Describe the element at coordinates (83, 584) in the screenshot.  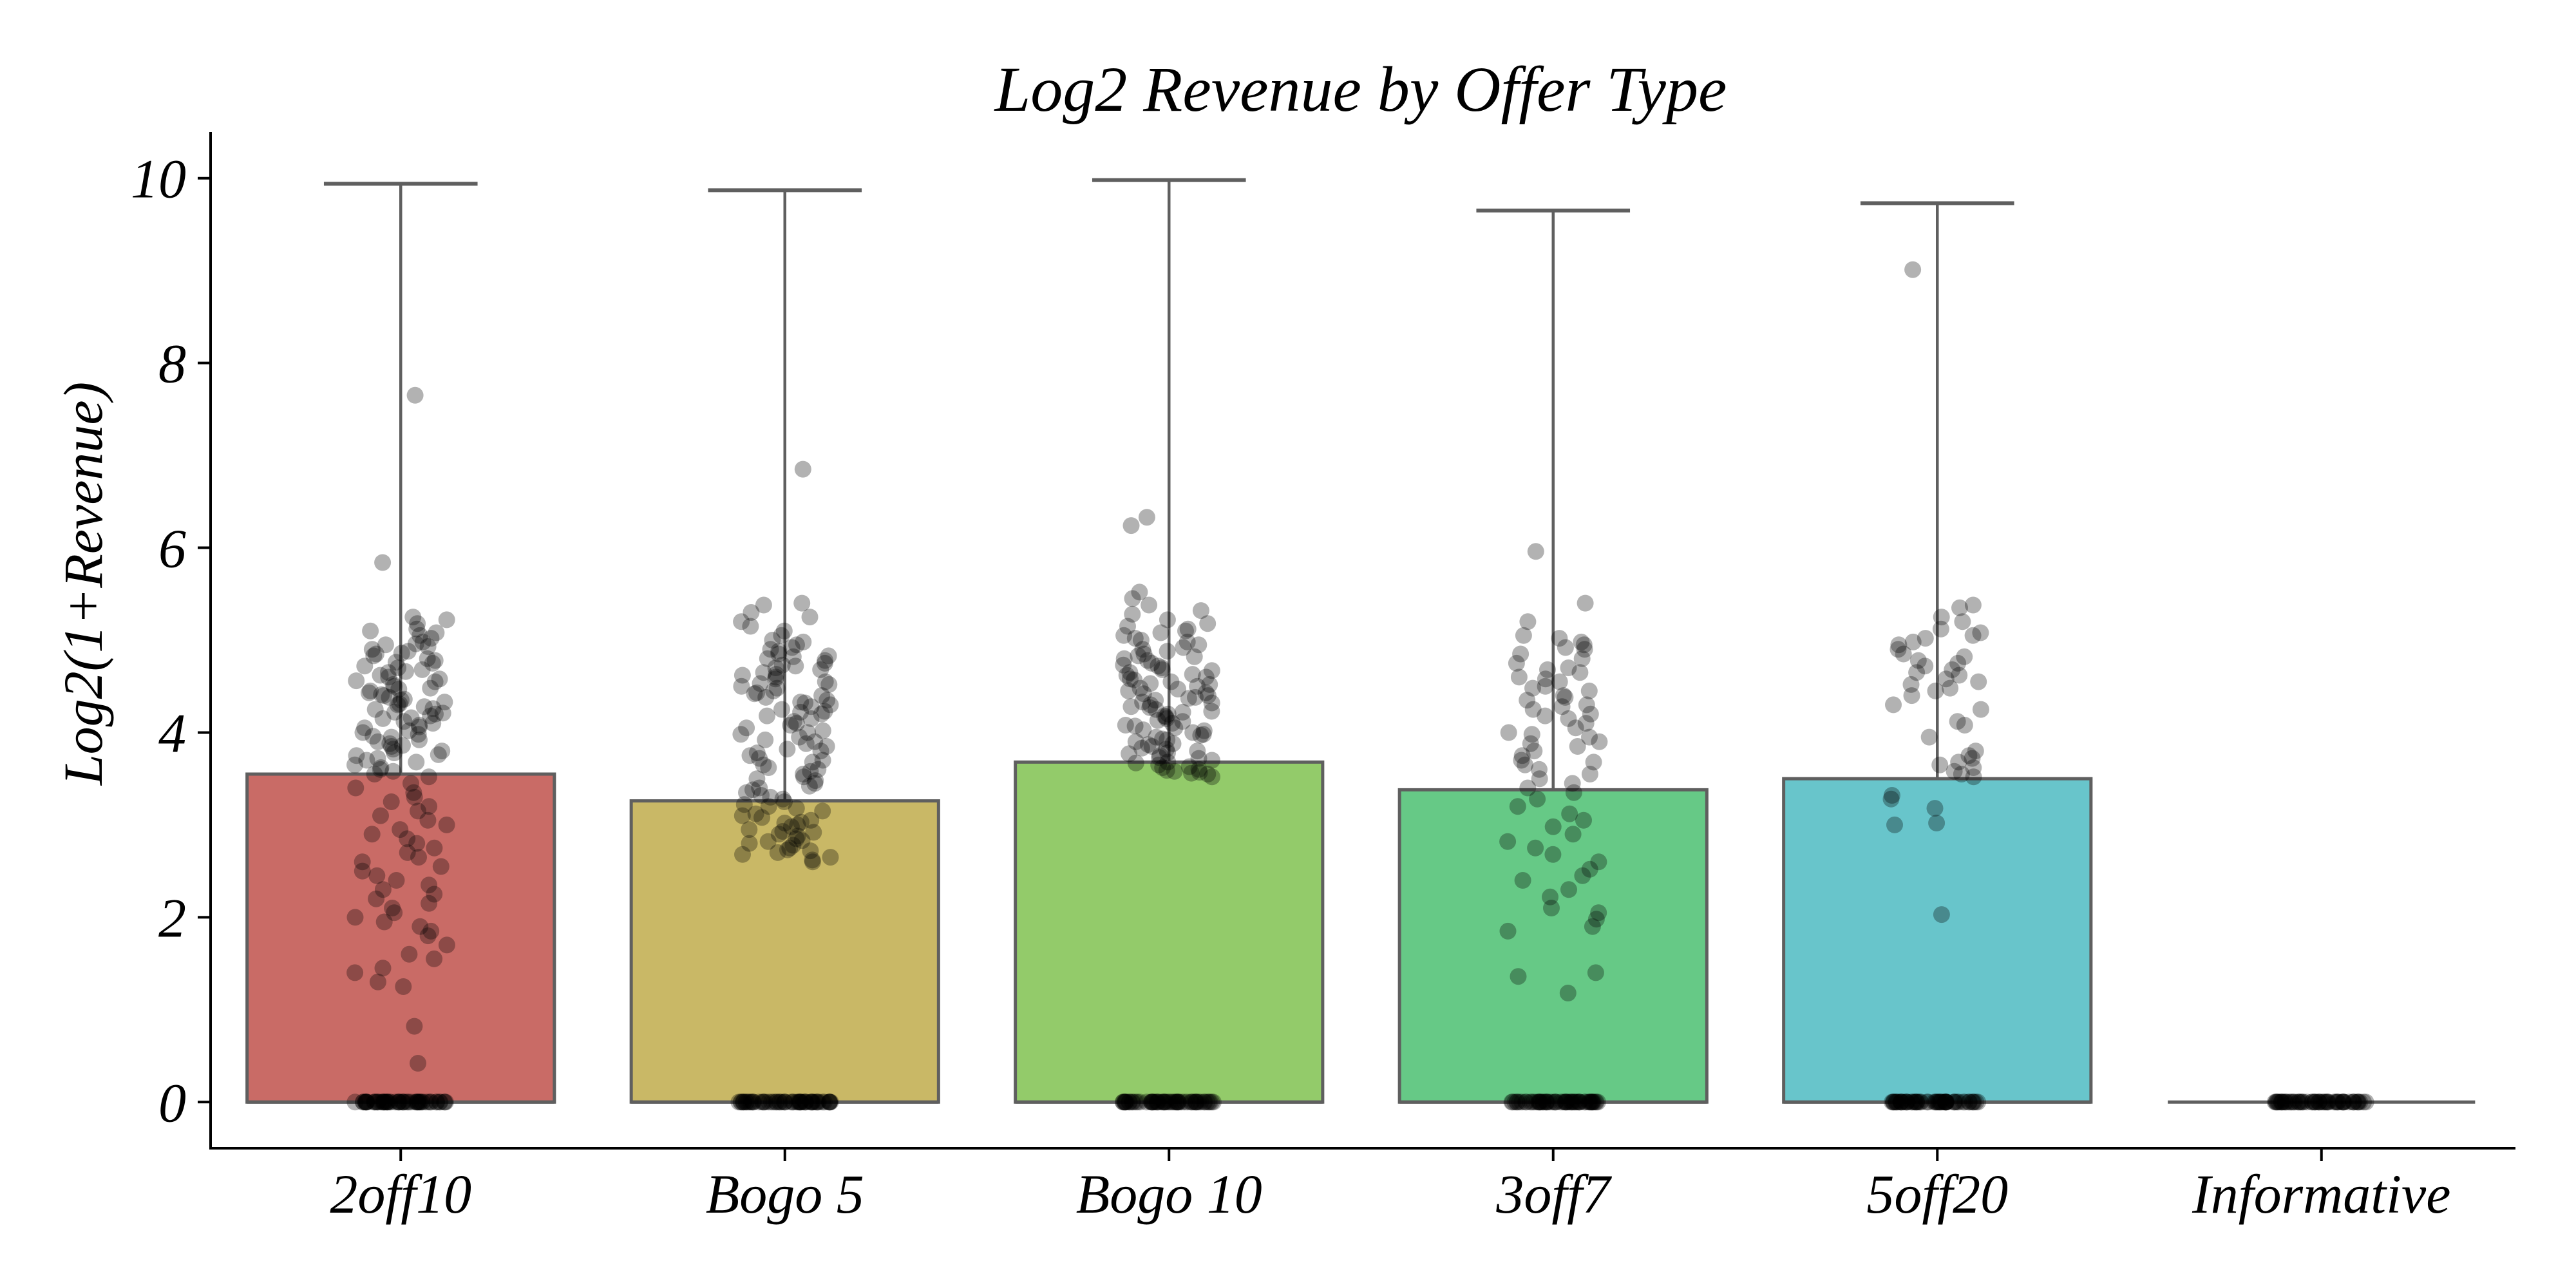
I see `y-axis-label: Log2(1+Revenue)` at that location.